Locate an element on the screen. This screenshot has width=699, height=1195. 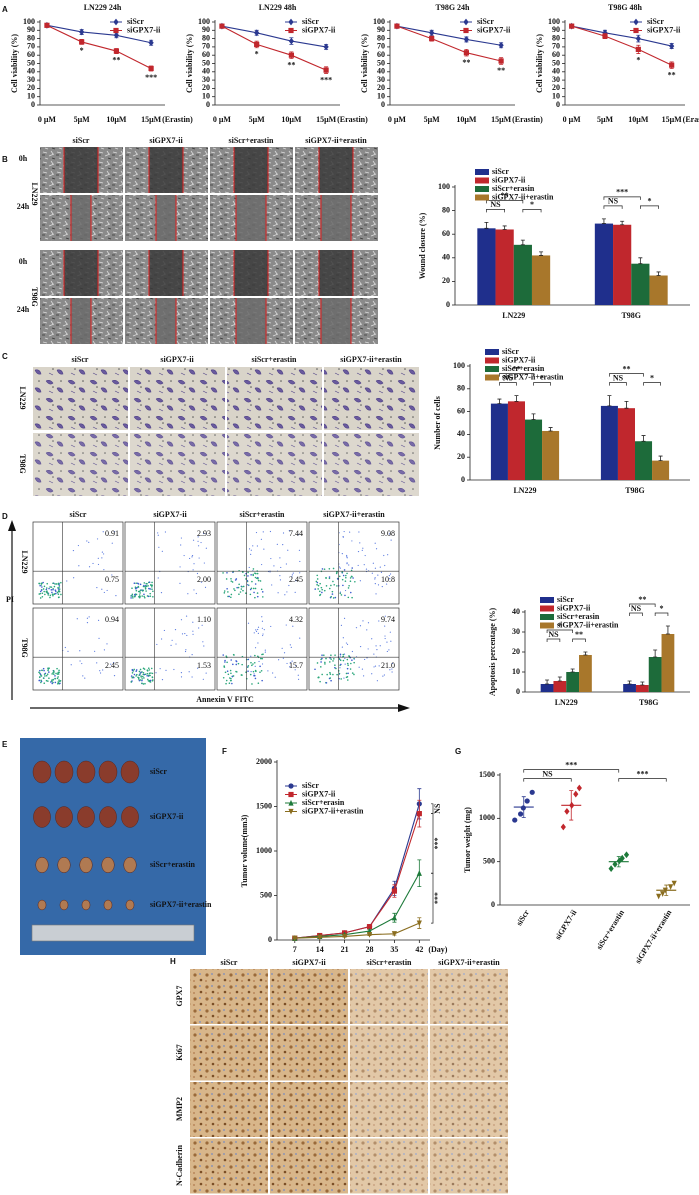
x-tick-label: 28 is located at coordinates (370, 949).